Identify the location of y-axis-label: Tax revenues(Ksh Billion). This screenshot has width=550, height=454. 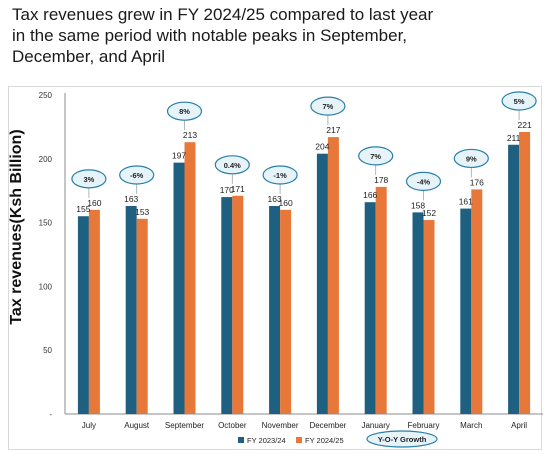
(16, 226).